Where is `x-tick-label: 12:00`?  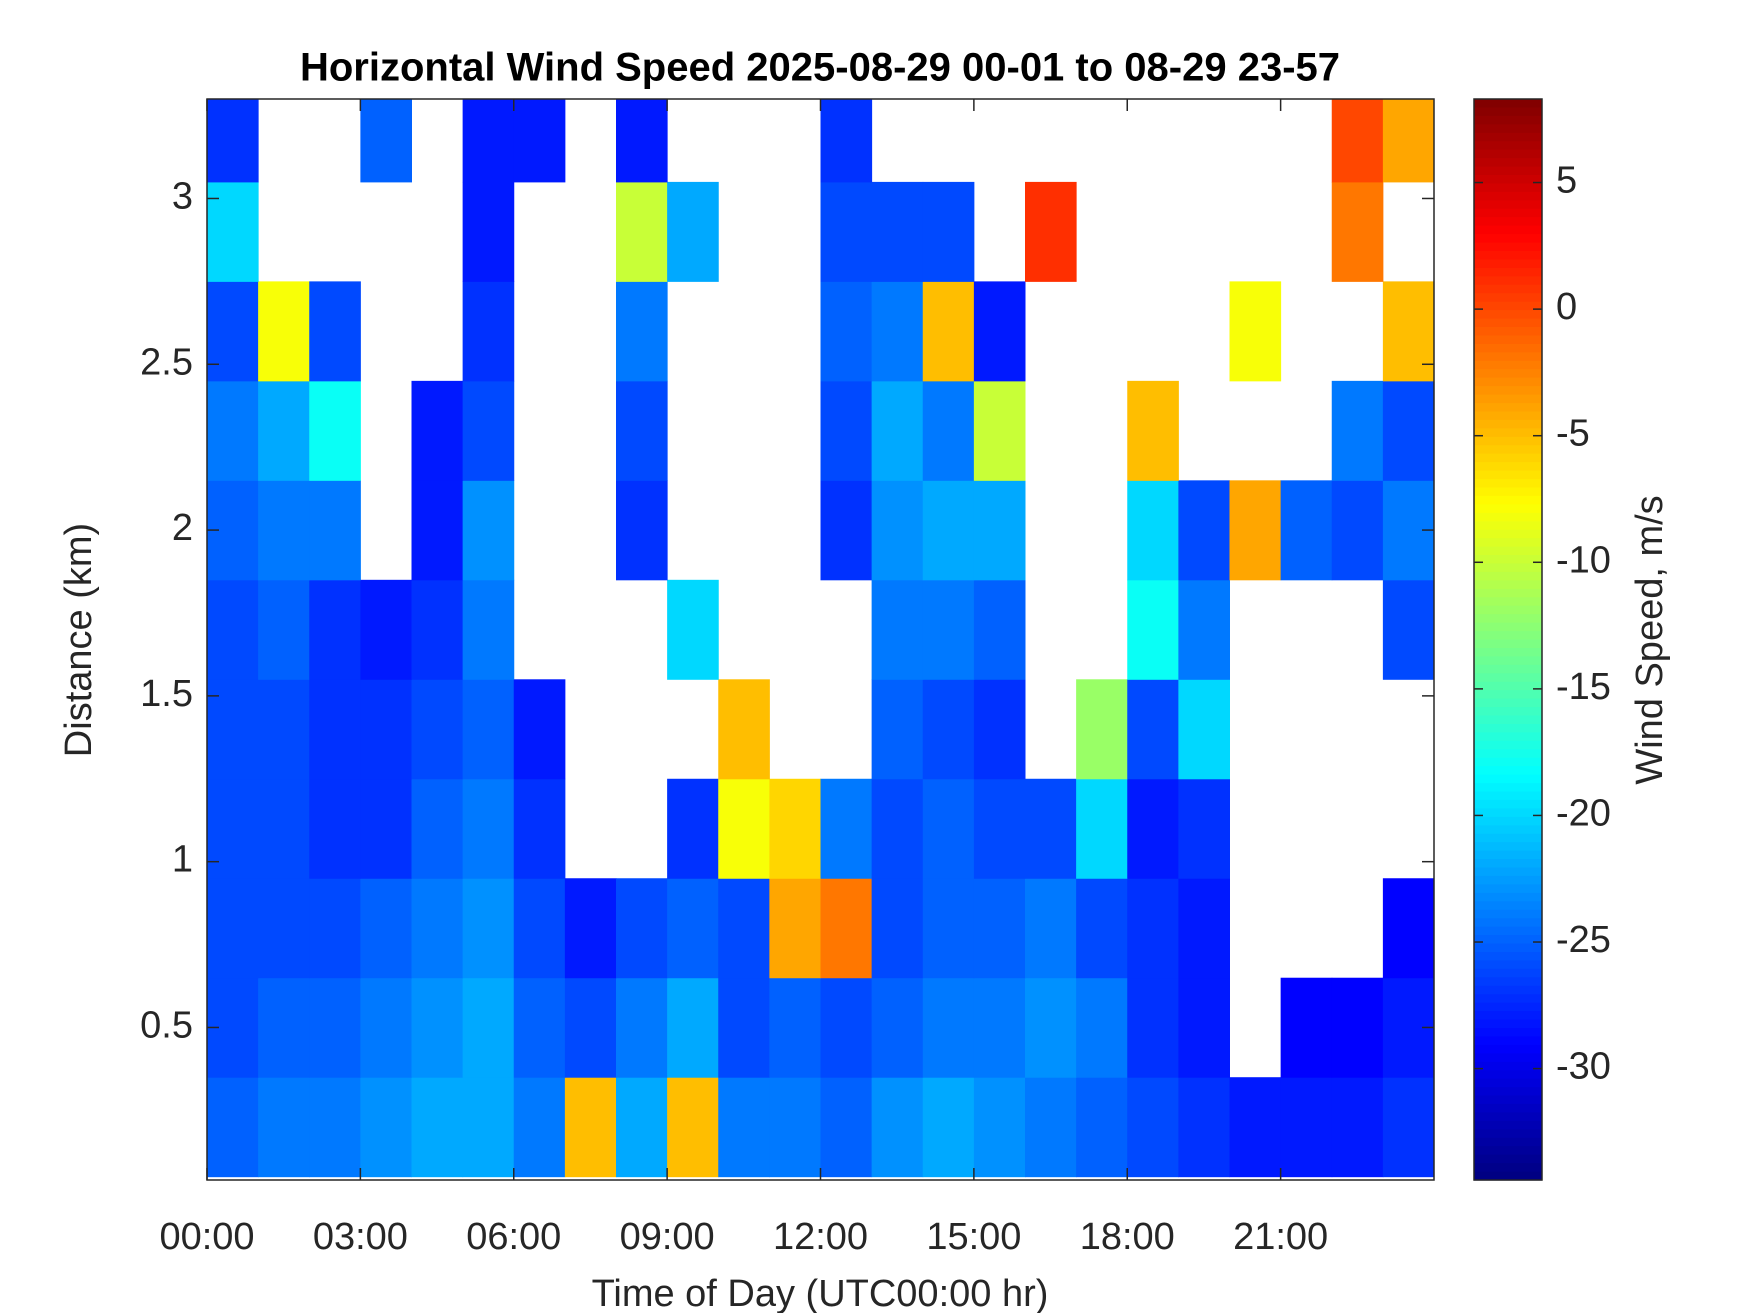 x-tick-label: 12:00 is located at coordinates (820, 1237).